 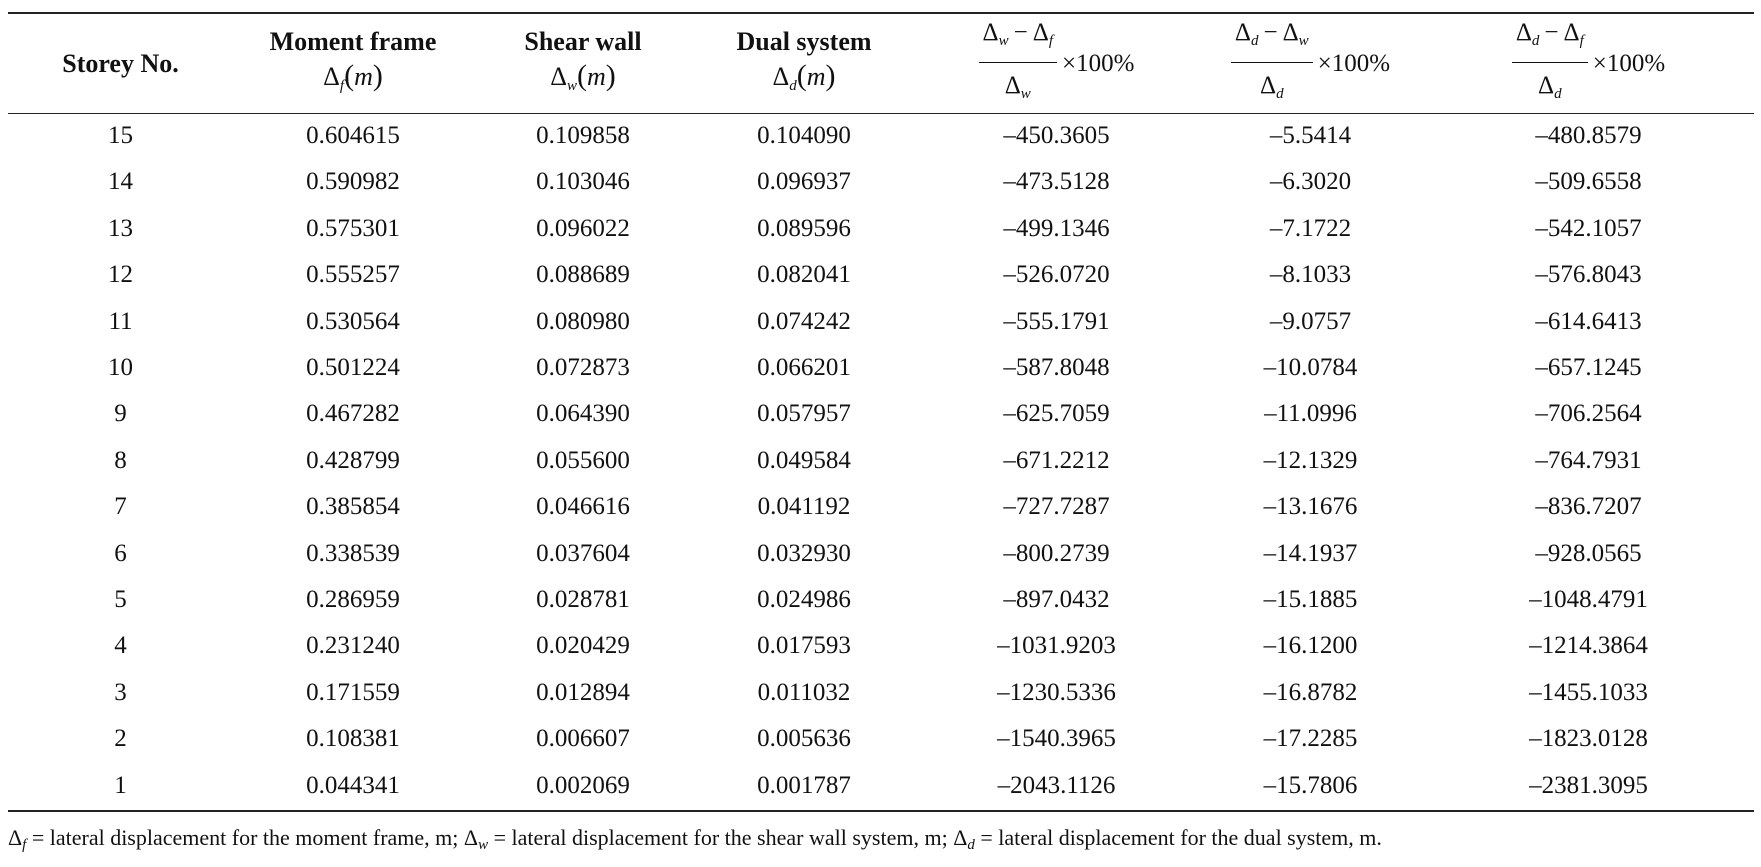 What do you see at coordinates (353, 600) in the screenshot?
I see `table-cell: 0.286959` at bounding box center [353, 600].